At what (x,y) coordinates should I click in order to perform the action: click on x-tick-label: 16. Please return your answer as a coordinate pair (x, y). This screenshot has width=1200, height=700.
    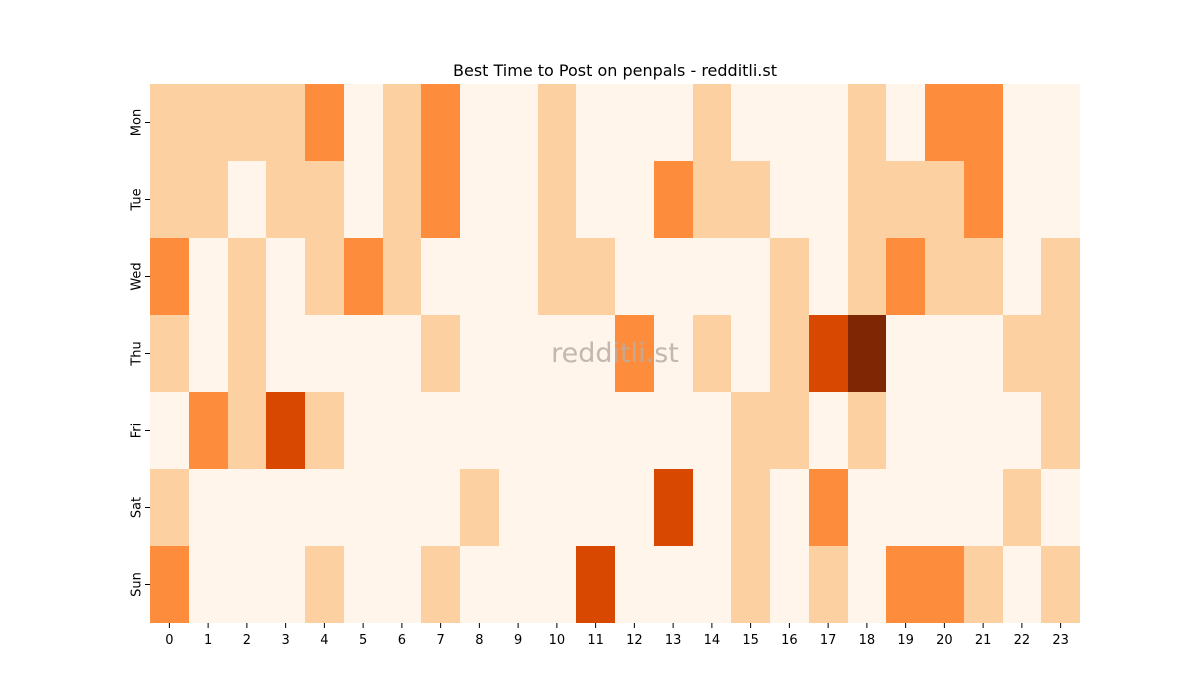
    Looking at the image, I should click on (789, 640).